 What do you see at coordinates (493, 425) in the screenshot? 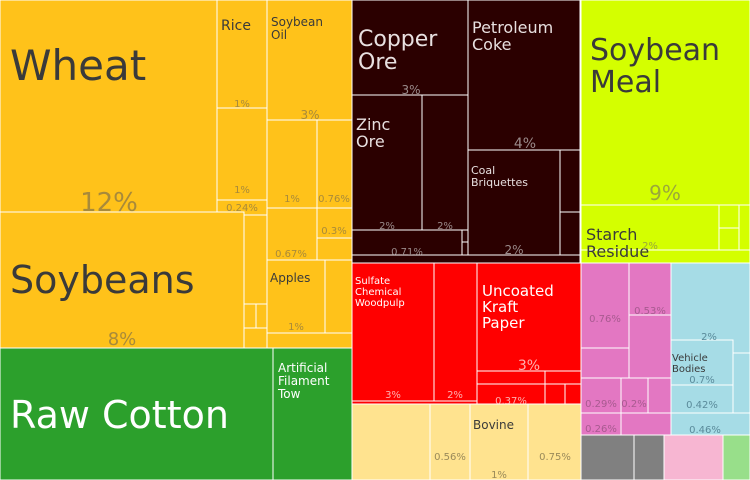
I see `tile-label: Bovine` at bounding box center [493, 425].